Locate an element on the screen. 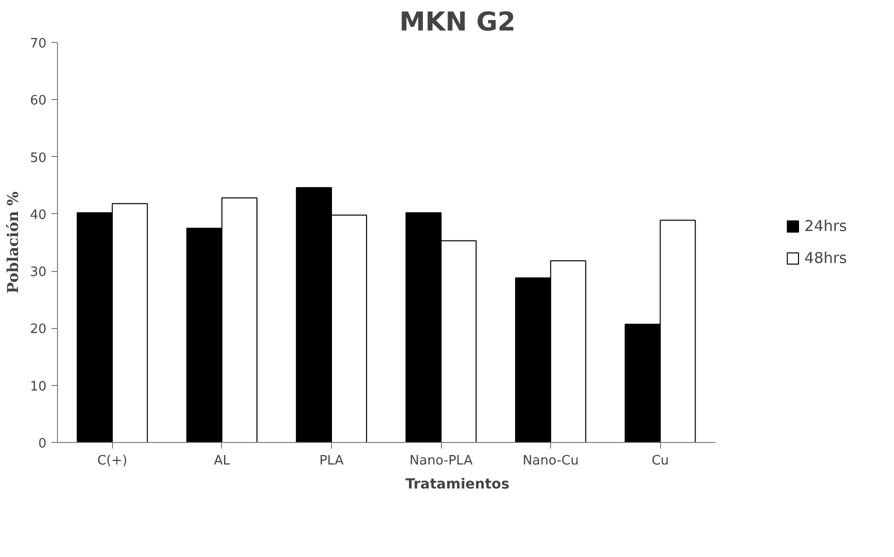  y-tick-label: 20 is located at coordinates (38, 330).